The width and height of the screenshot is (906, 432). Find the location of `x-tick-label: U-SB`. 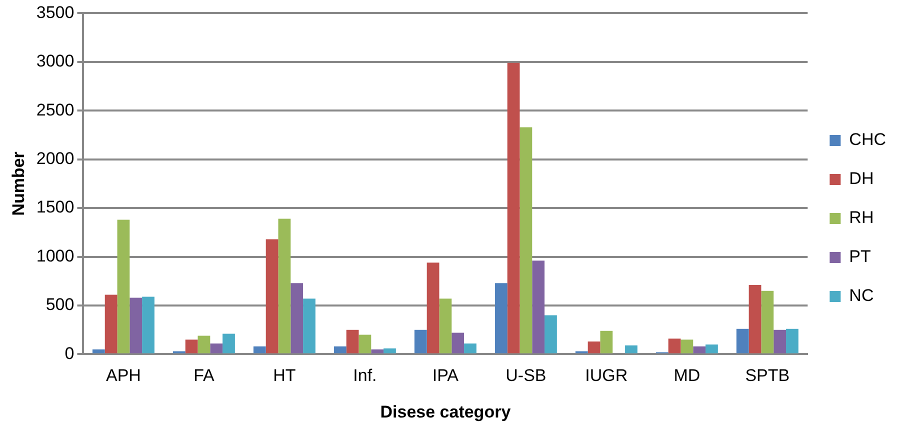

x-tick-label: U-SB is located at coordinates (526, 376).